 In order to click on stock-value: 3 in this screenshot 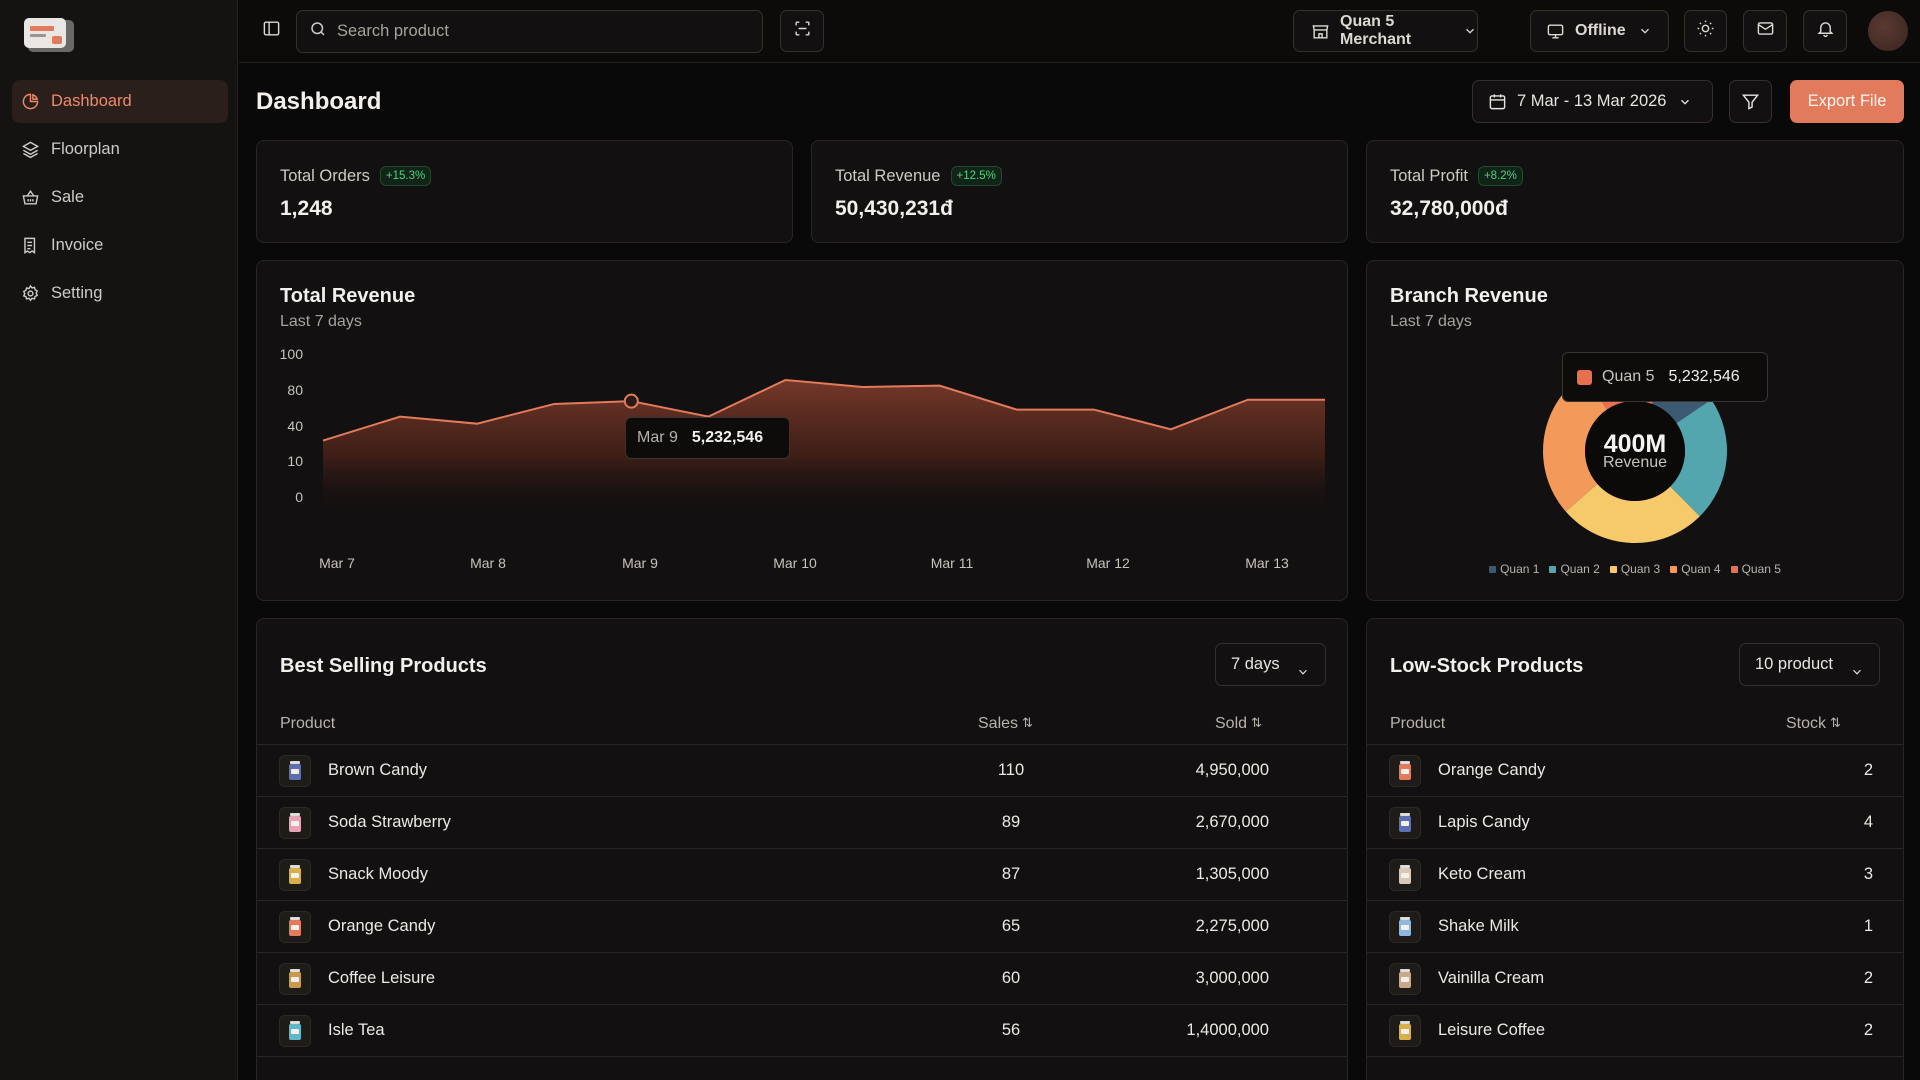, I will do `click(1868, 874)`.